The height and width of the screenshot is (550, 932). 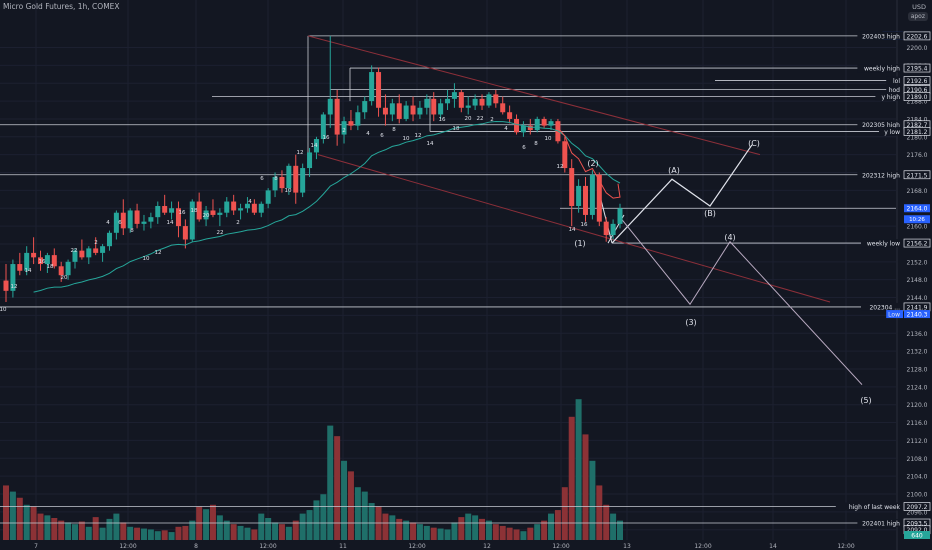 I want to click on price-tick-label: 2176.0, so click(x=917, y=155).